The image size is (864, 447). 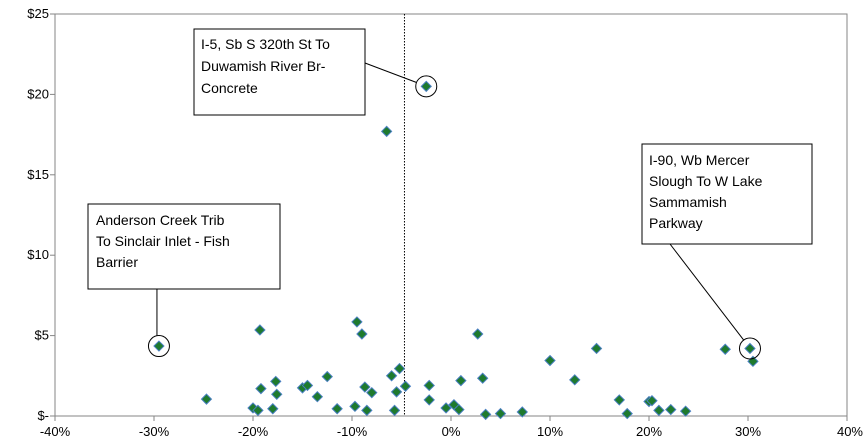 What do you see at coordinates (265, 44) in the screenshot?
I see `callout-text-line: I-5, Sb S 320th St To` at bounding box center [265, 44].